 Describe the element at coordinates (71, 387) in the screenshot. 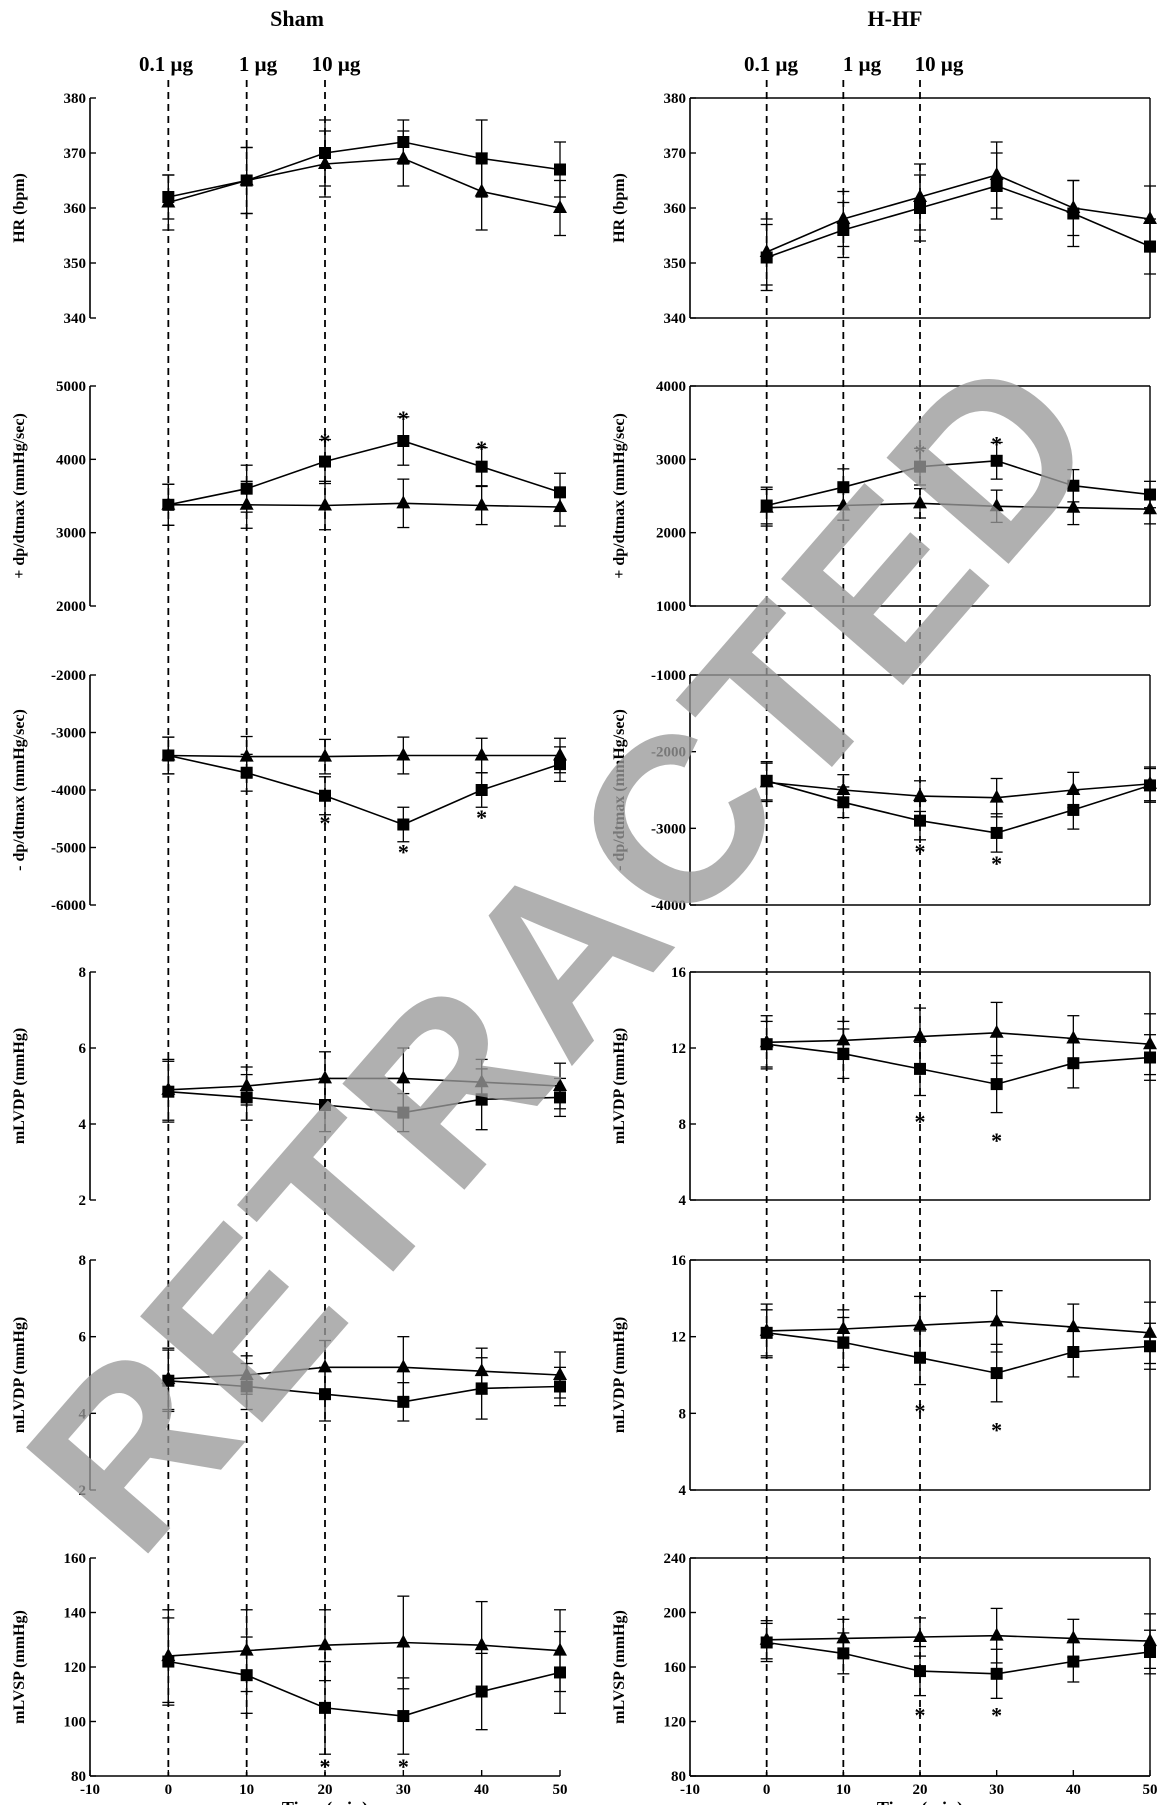

I see `y-tick-label: 5000` at that location.